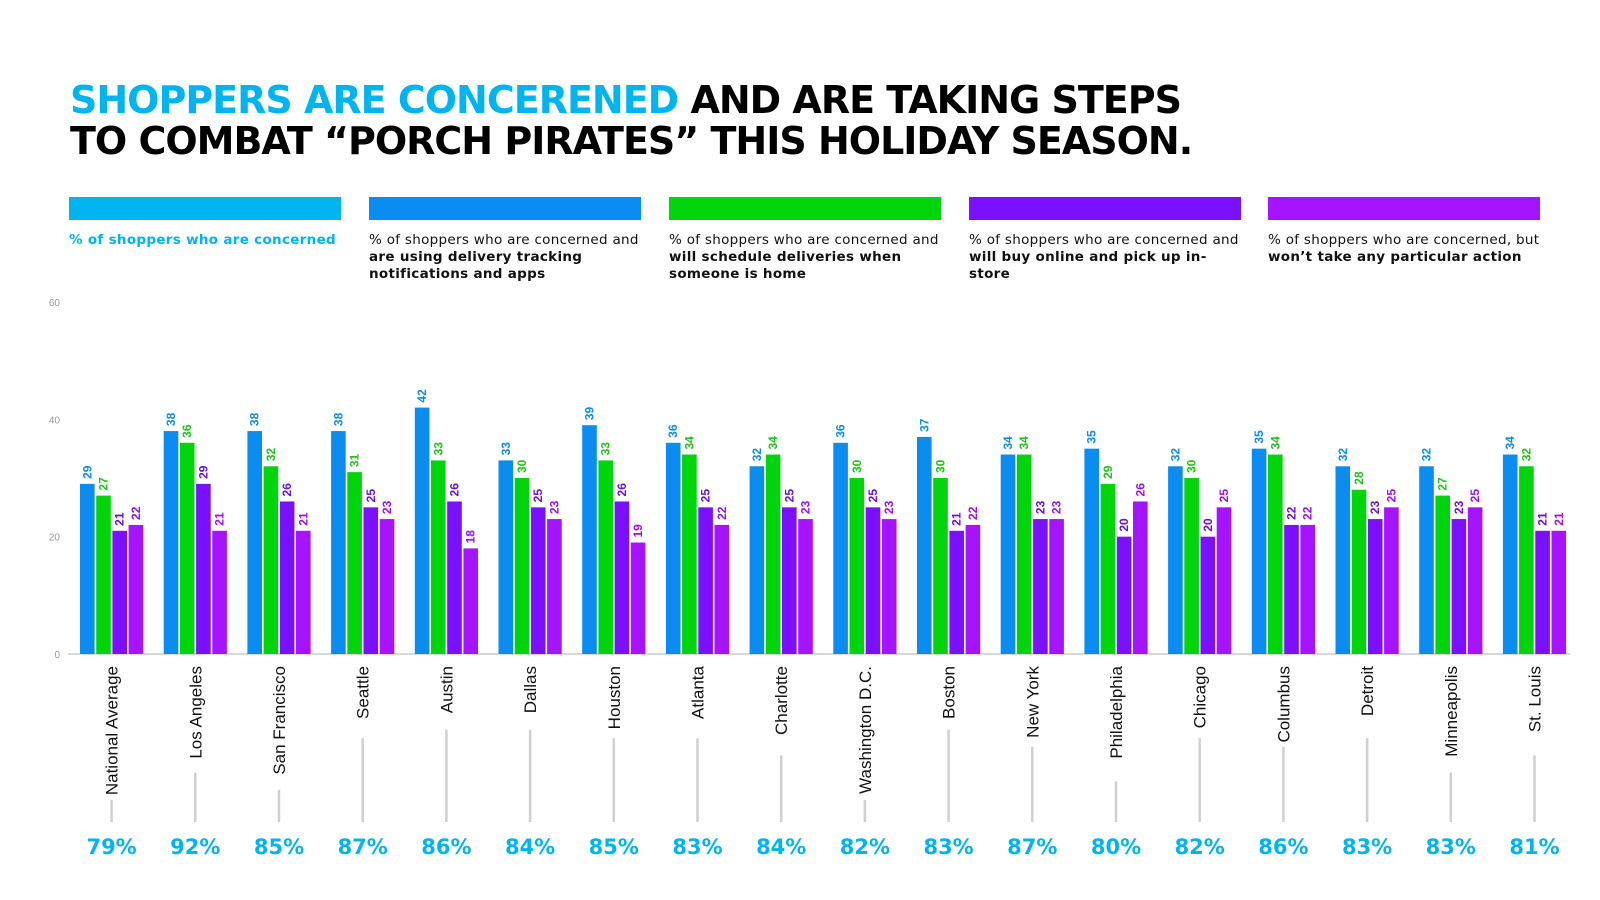  What do you see at coordinates (1208, 525) in the screenshot?
I see `data-label: 20` at bounding box center [1208, 525].